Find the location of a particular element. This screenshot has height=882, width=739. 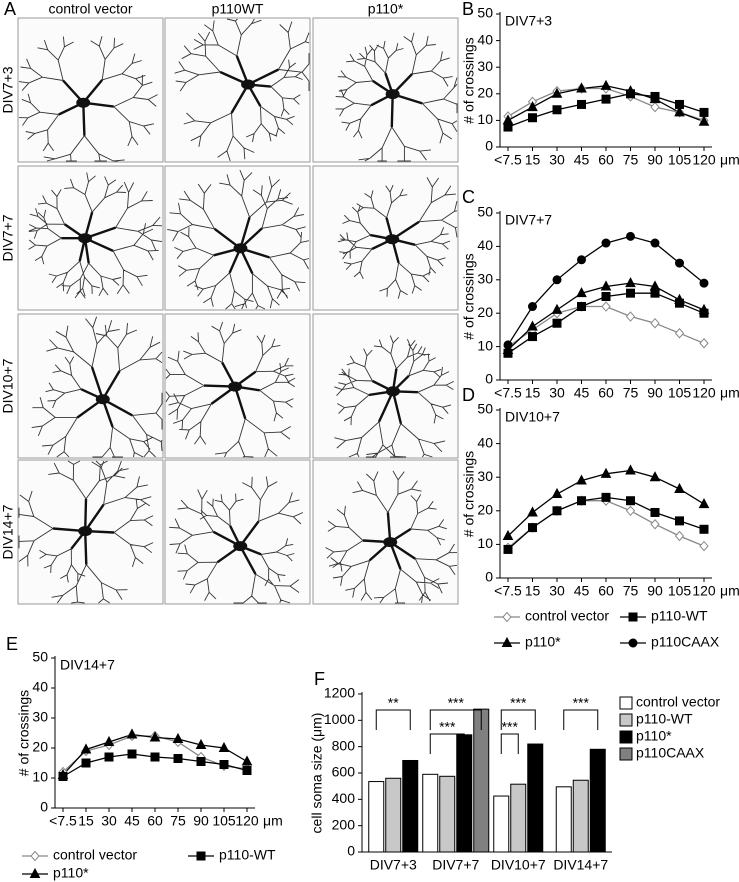

panel-label: A is located at coordinates (10, 9).